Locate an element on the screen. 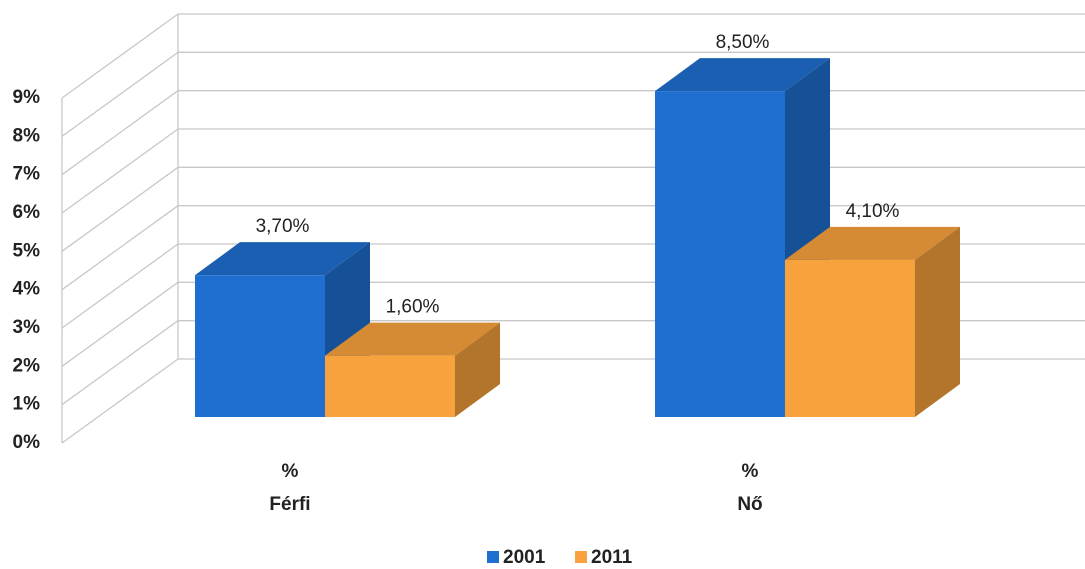  y-tick-label: 4% is located at coordinates (27, 289).